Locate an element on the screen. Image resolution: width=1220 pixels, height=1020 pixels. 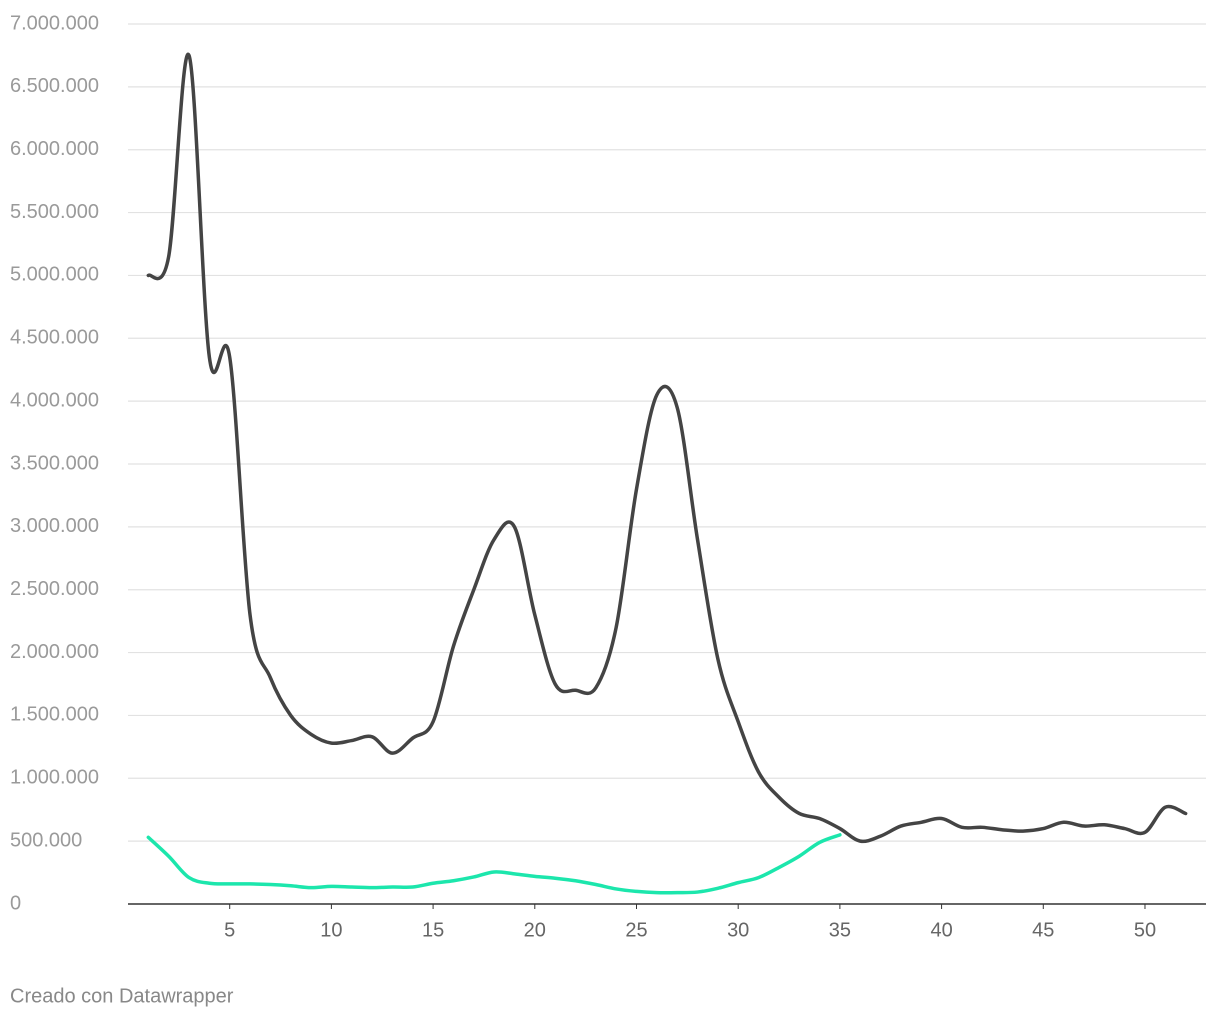
y-tick-label: 6.000.000 is located at coordinates (54, 149).